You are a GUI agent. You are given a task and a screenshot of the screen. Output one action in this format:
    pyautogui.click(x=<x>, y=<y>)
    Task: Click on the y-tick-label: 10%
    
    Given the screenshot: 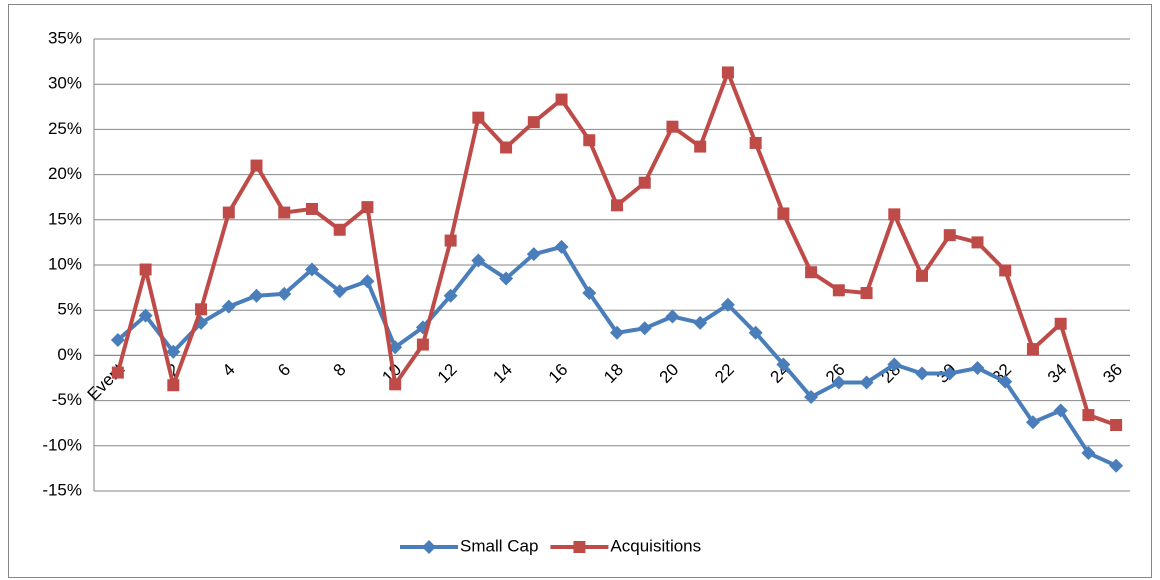 What is the action you would take?
    pyautogui.click(x=65, y=263)
    